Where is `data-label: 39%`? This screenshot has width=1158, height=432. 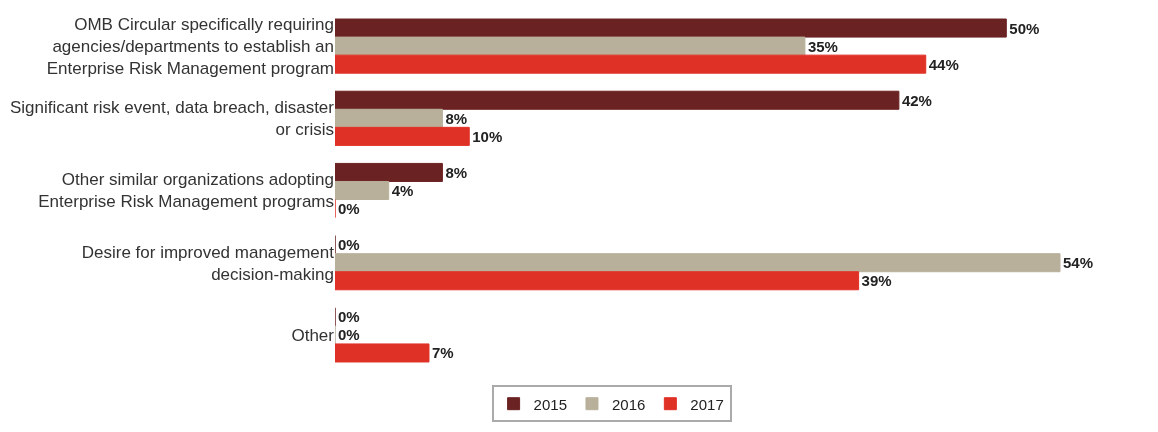 data-label: 39% is located at coordinates (876, 281).